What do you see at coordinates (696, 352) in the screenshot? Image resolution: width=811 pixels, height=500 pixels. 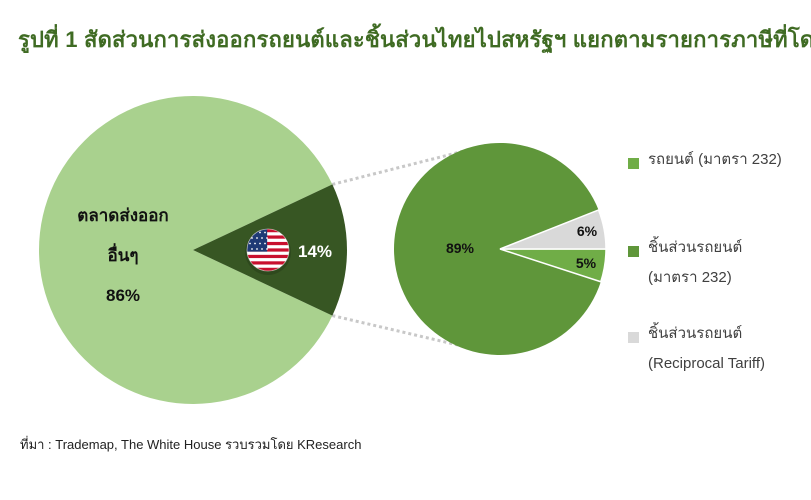 I see `legend-item-parts-reciprocal: ชิ้นส่วนรถยนต์ (Reciprocal Tariff)` at bounding box center [696, 352].